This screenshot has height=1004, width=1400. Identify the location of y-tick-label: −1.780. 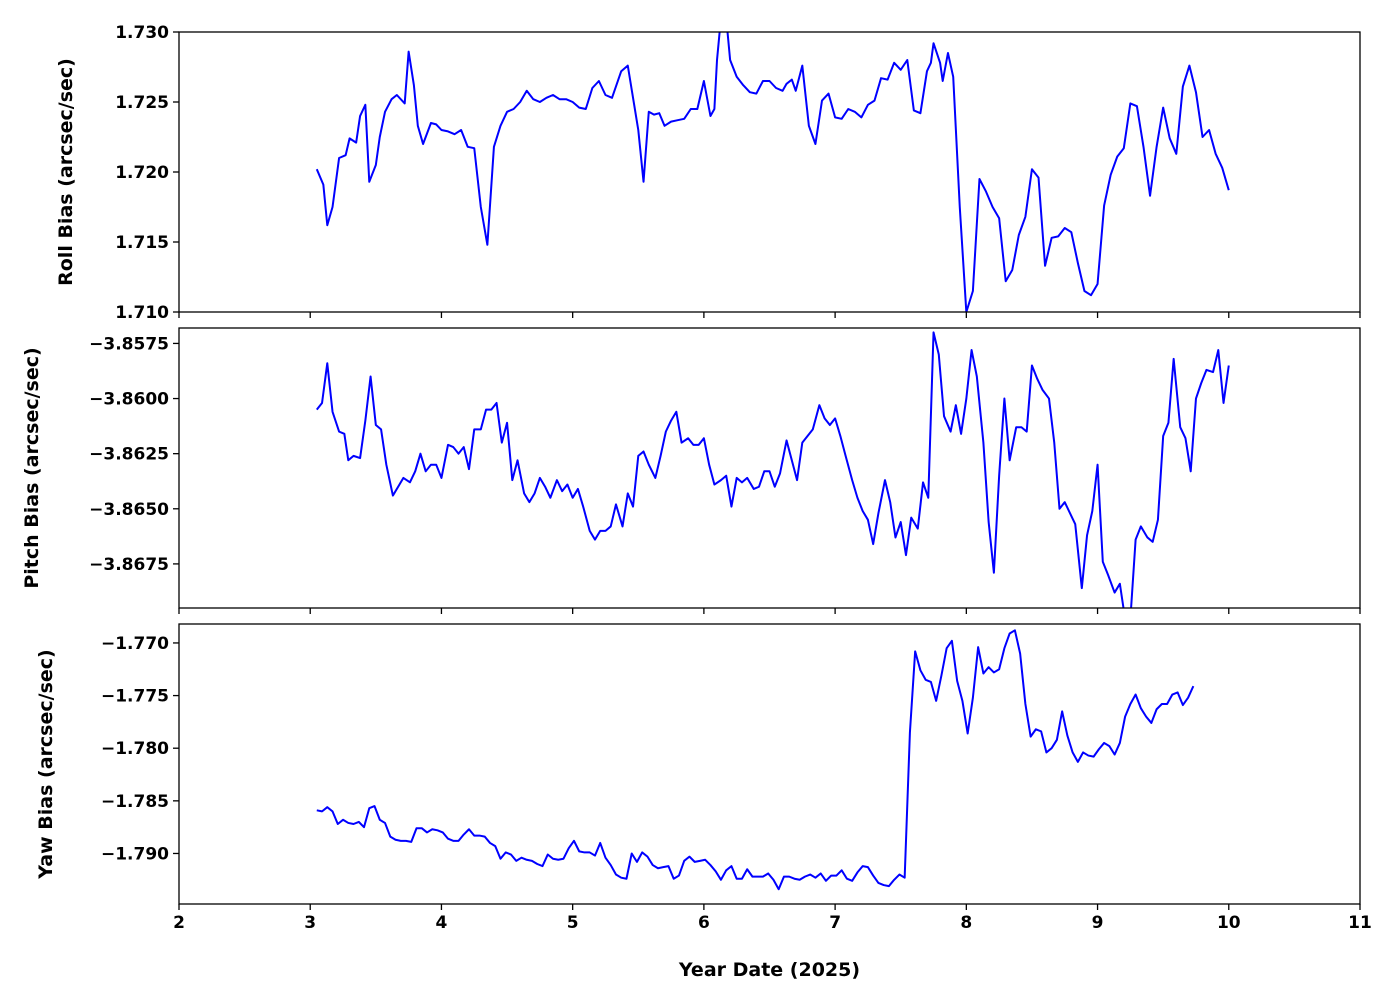
(135, 749).